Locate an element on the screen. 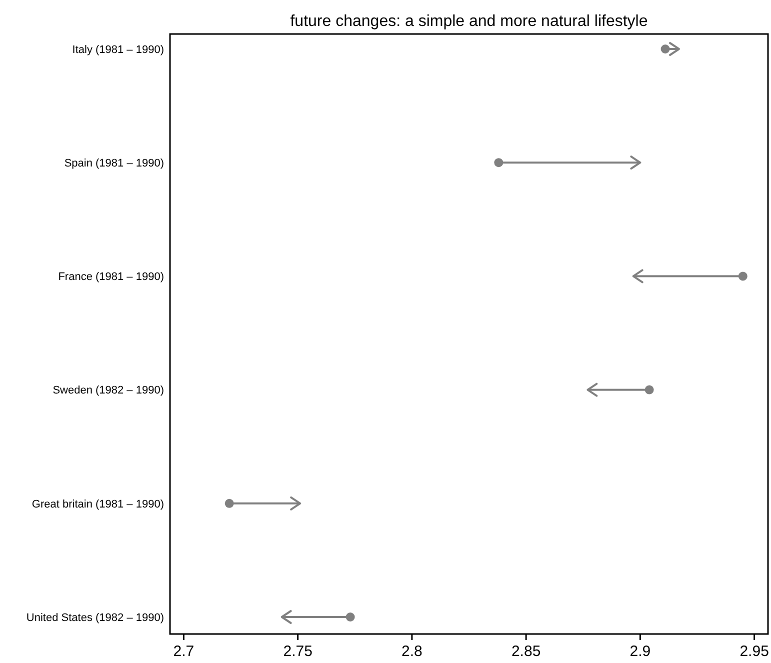  x-tick-label: 2.75 is located at coordinates (297, 651).